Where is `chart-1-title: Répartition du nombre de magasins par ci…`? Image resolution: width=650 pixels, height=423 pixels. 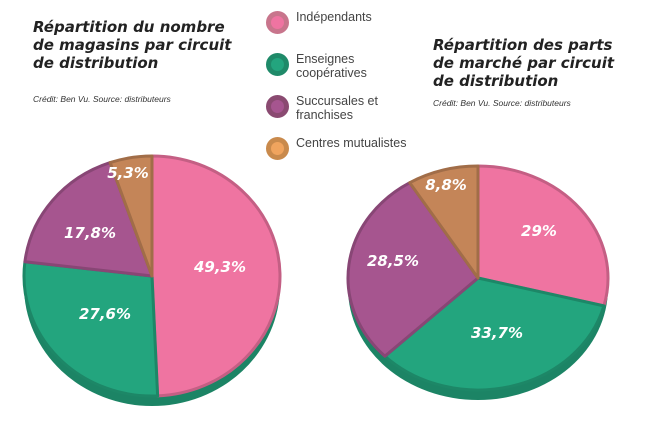 chart-1-title: Répartition du nombre de magasins par ci… is located at coordinates (132, 45).